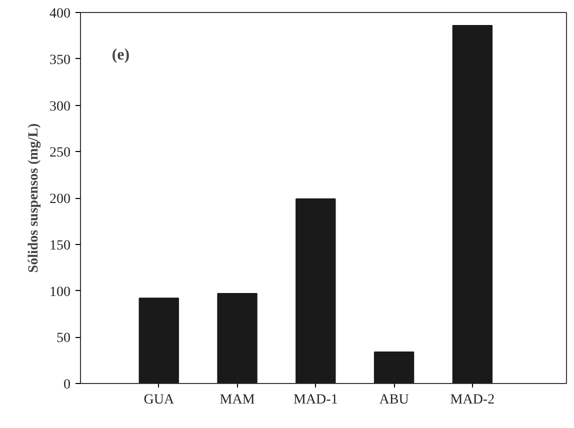  I want to click on y-tick-label: 300, so click(60, 106).